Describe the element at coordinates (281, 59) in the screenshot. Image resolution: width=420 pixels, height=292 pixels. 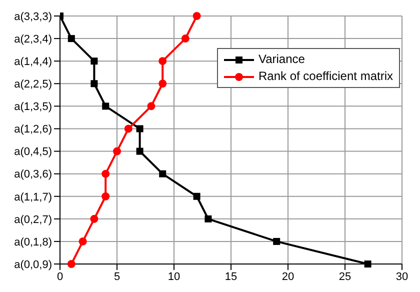
I see `legend-label: Variance` at that location.